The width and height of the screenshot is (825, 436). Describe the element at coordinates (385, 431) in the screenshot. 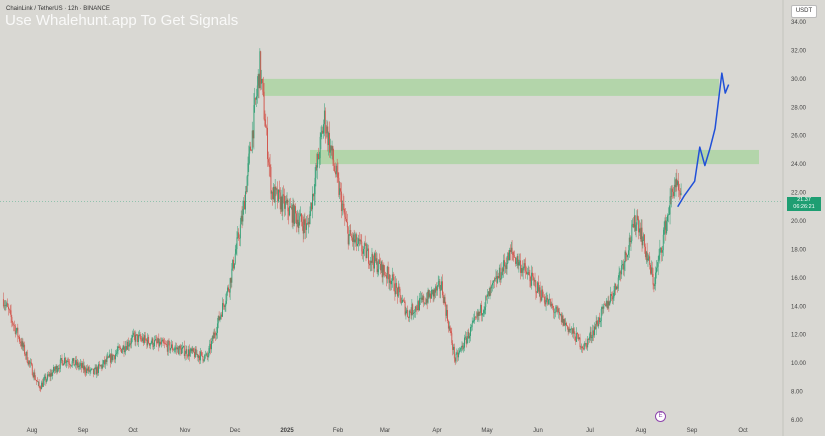

I see `x-tick-label: Mar` at that location.